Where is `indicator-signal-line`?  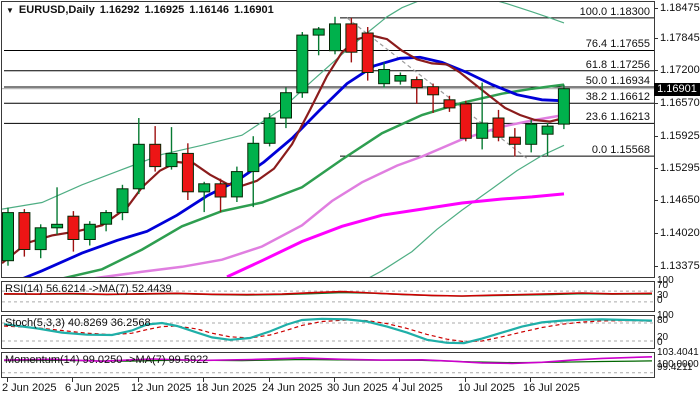 indicator-signal-line is located at coordinates (328, 331).